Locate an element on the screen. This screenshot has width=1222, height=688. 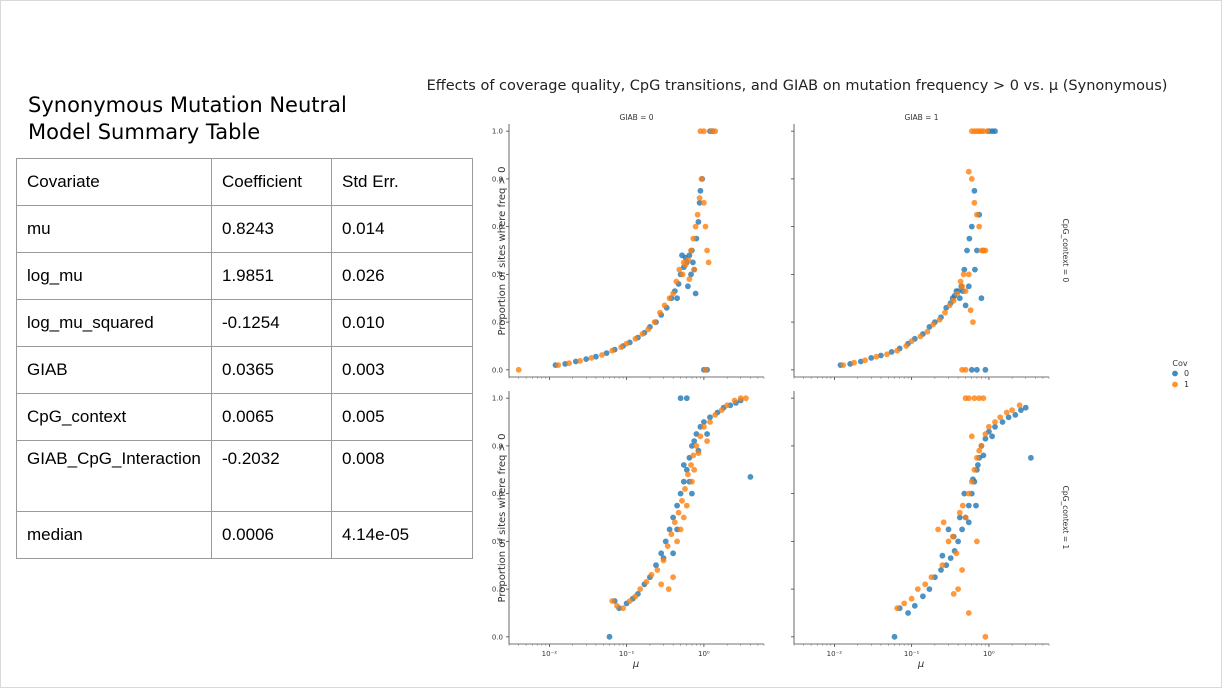
y-tick-label: 1.0 is located at coordinates (497, 132).